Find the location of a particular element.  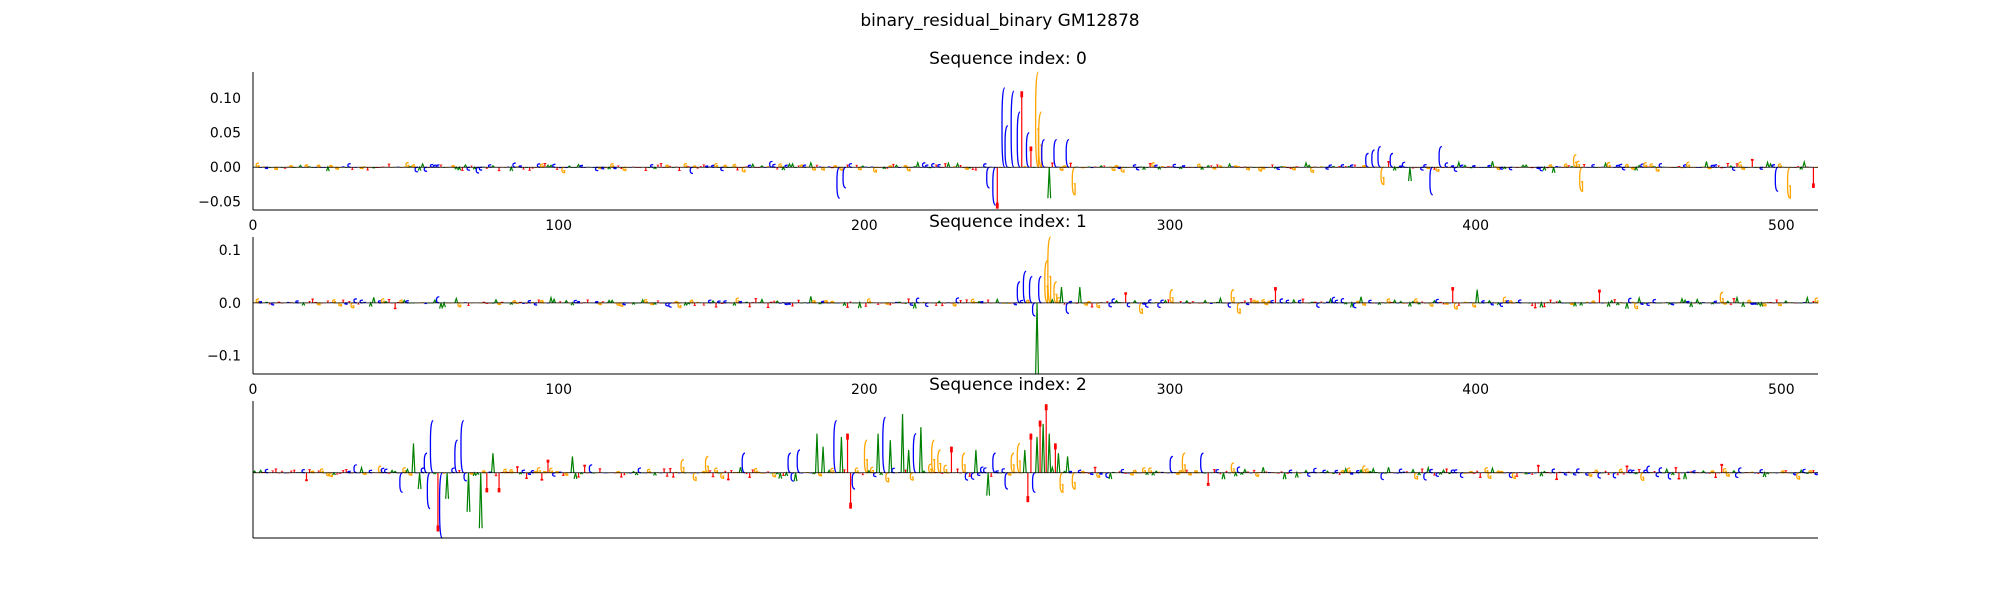

x-tick-label: 300 is located at coordinates (1170, 390).